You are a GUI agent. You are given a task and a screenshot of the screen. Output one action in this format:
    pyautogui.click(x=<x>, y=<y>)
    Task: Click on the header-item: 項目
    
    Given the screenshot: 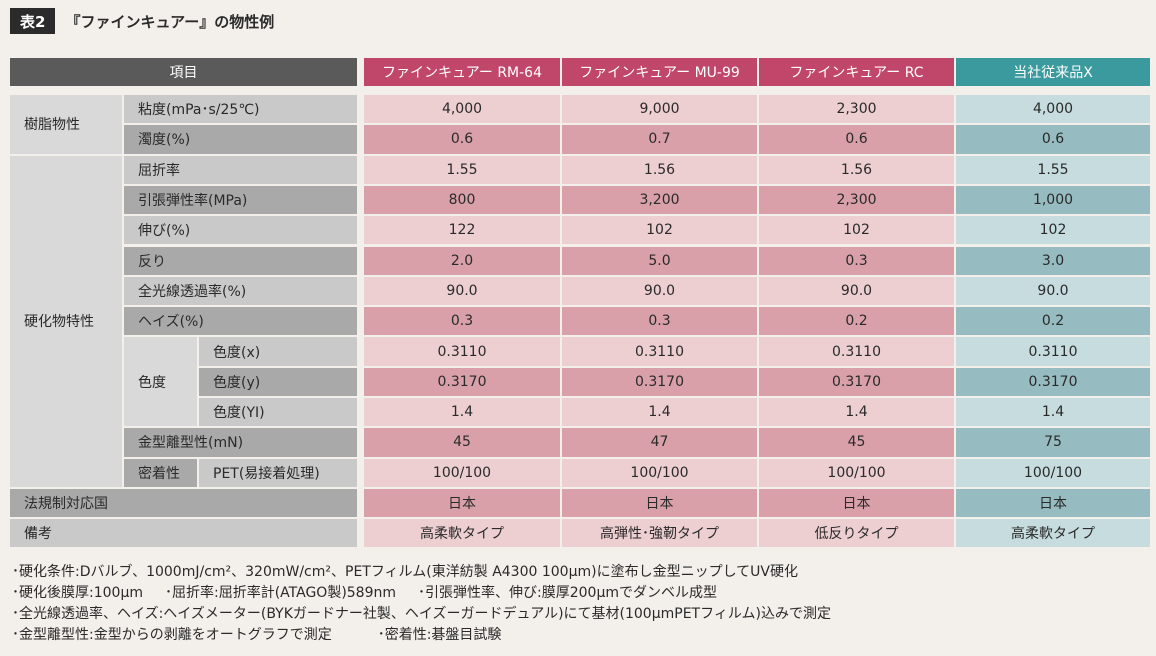 What is the action you would take?
    pyautogui.click(x=183, y=72)
    